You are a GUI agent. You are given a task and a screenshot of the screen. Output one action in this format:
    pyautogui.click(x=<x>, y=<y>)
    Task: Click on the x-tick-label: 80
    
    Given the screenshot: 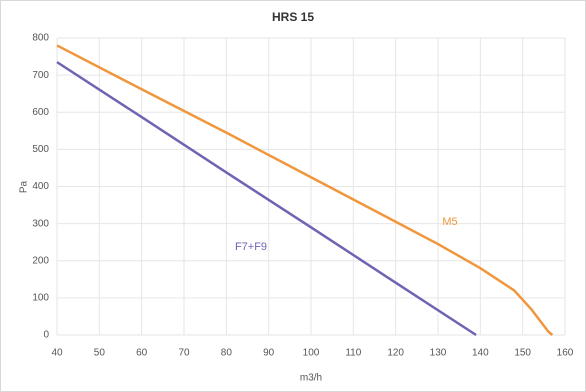 What is the action you would take?
    pyautogui.click(x=227, y=353)
    